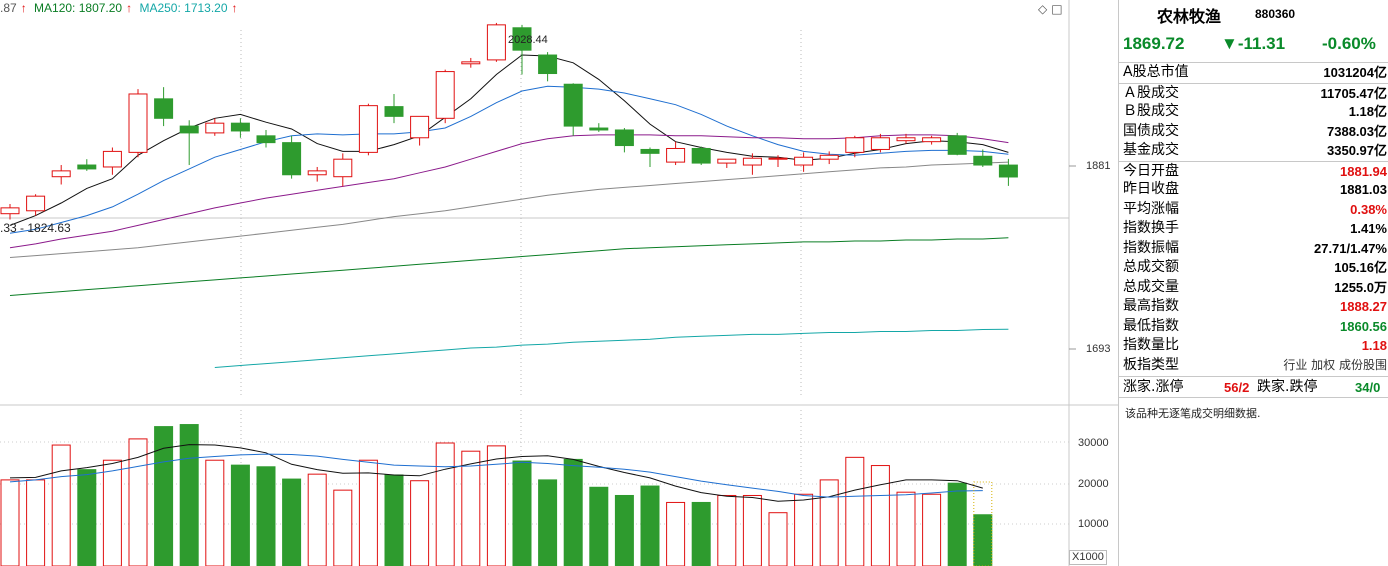 This screenshot has width=1388, height=566. Describe the element at coordinates (1151, 325) in the screenshot. I see `quote-row-label: 最低指数` at that location.